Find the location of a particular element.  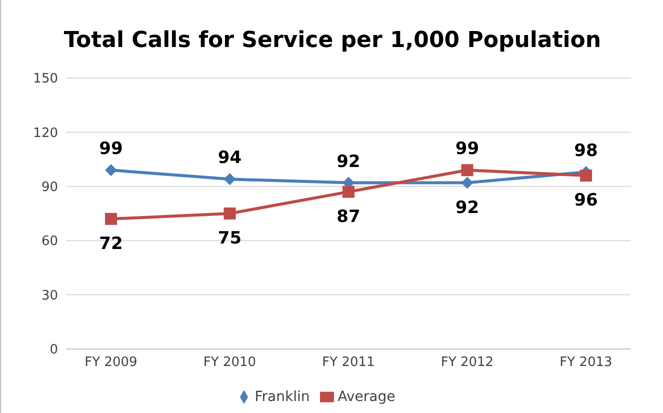

y-tick-label: 30 is located at coordinates (49, 296).